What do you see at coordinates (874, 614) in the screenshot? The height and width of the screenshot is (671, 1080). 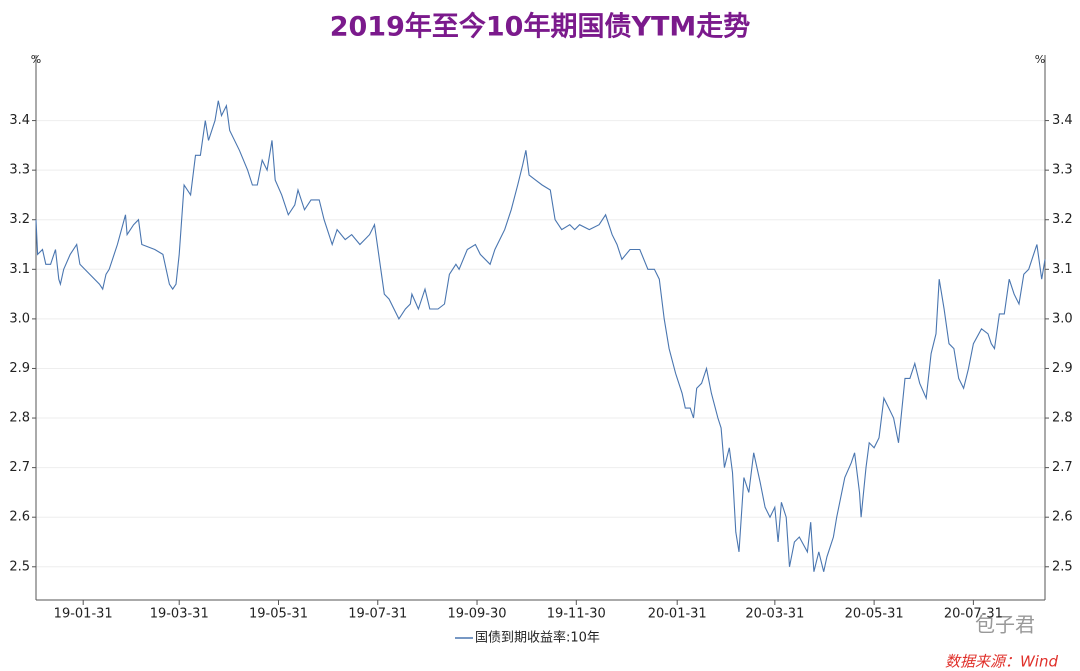 I see `x-tick-label: 20-05-31` at bounding box center [874, 614].